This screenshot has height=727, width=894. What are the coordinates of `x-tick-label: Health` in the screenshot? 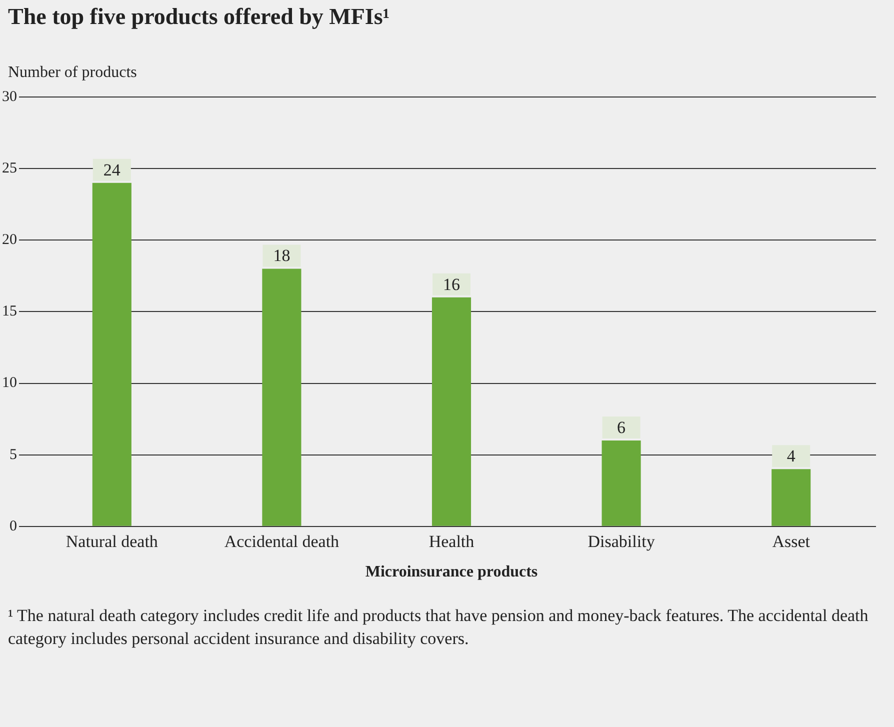 It's located at (451, 542).